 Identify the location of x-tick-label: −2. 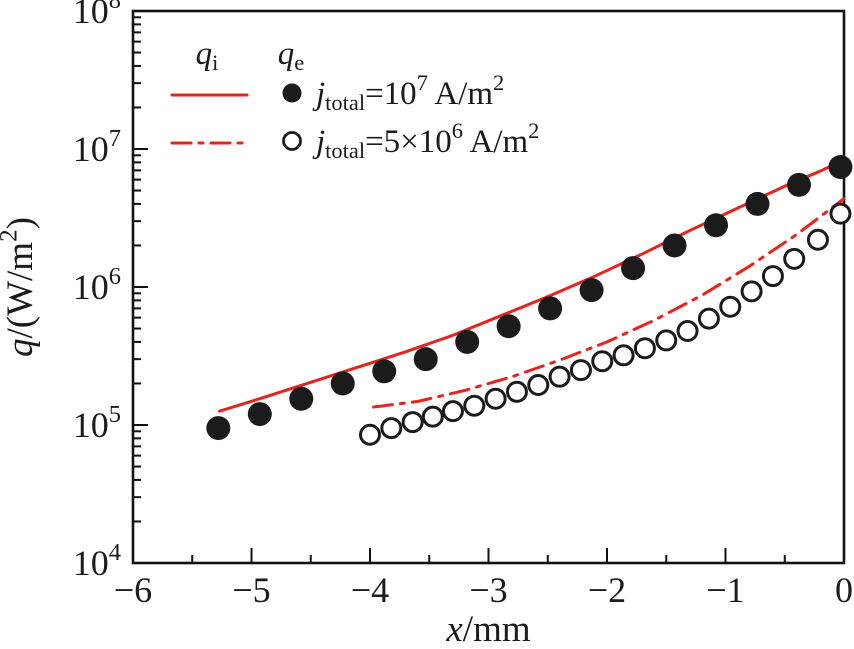
(607, 590).